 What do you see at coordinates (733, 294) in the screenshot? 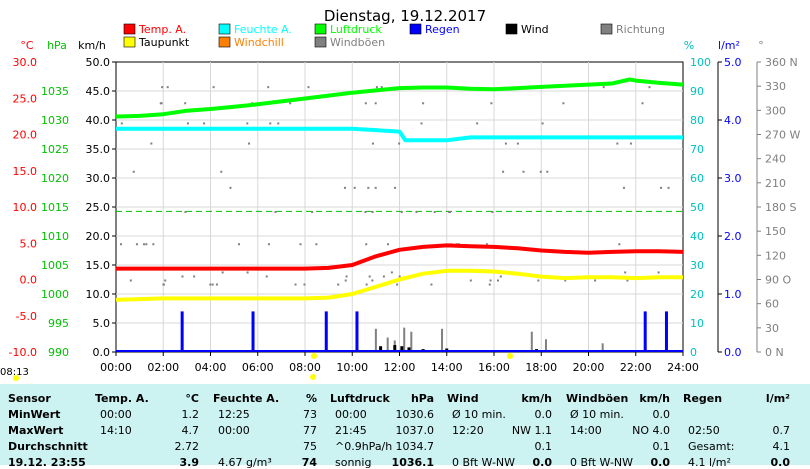
I see `rain-tick: 1.0` at bounding box center [733, 294].